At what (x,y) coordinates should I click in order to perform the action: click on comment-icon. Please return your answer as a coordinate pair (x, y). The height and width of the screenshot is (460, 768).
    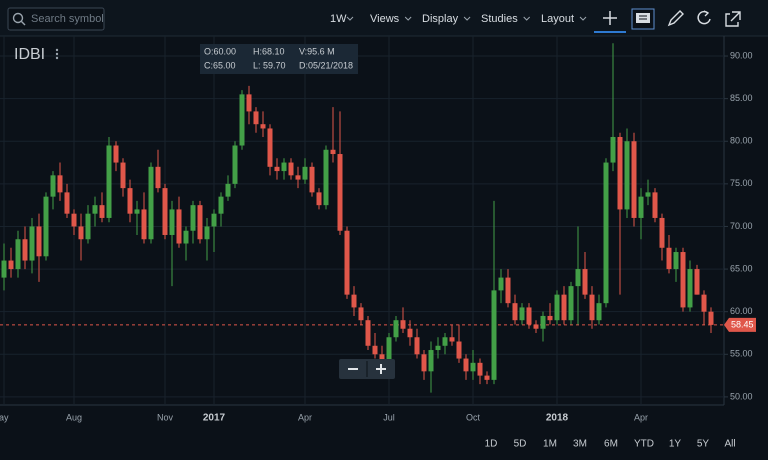
    Looking at the image, I should click on (643, 18).